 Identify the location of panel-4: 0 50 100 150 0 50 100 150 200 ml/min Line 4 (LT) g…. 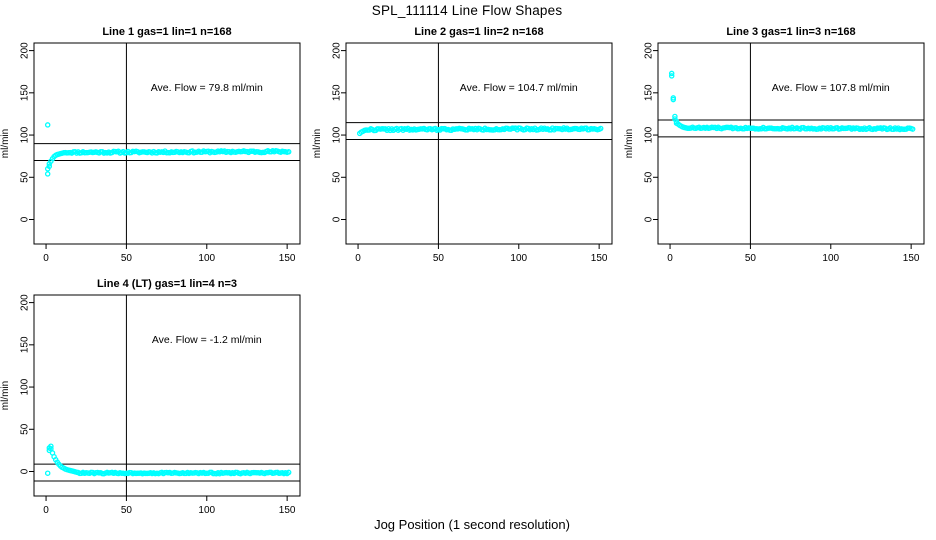
(150, 397).